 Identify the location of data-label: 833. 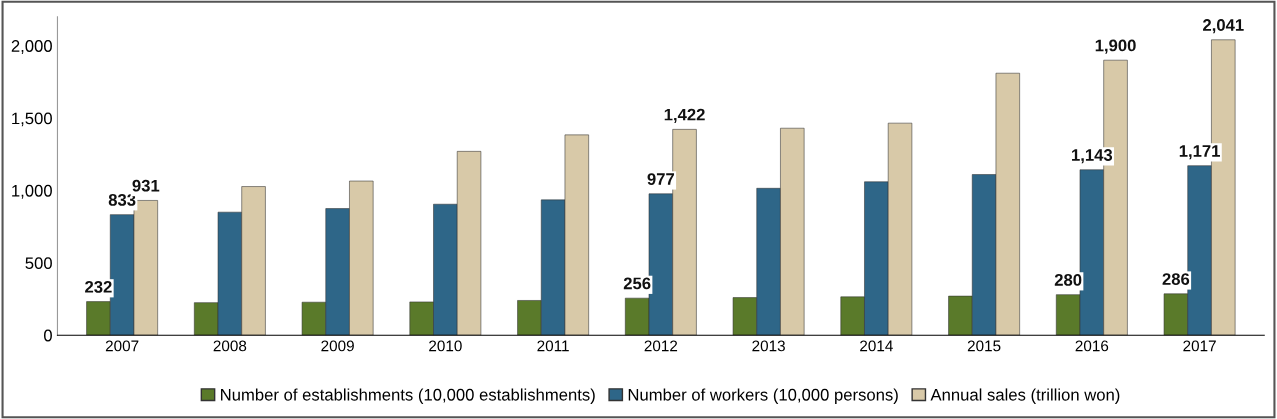
(122, 199).